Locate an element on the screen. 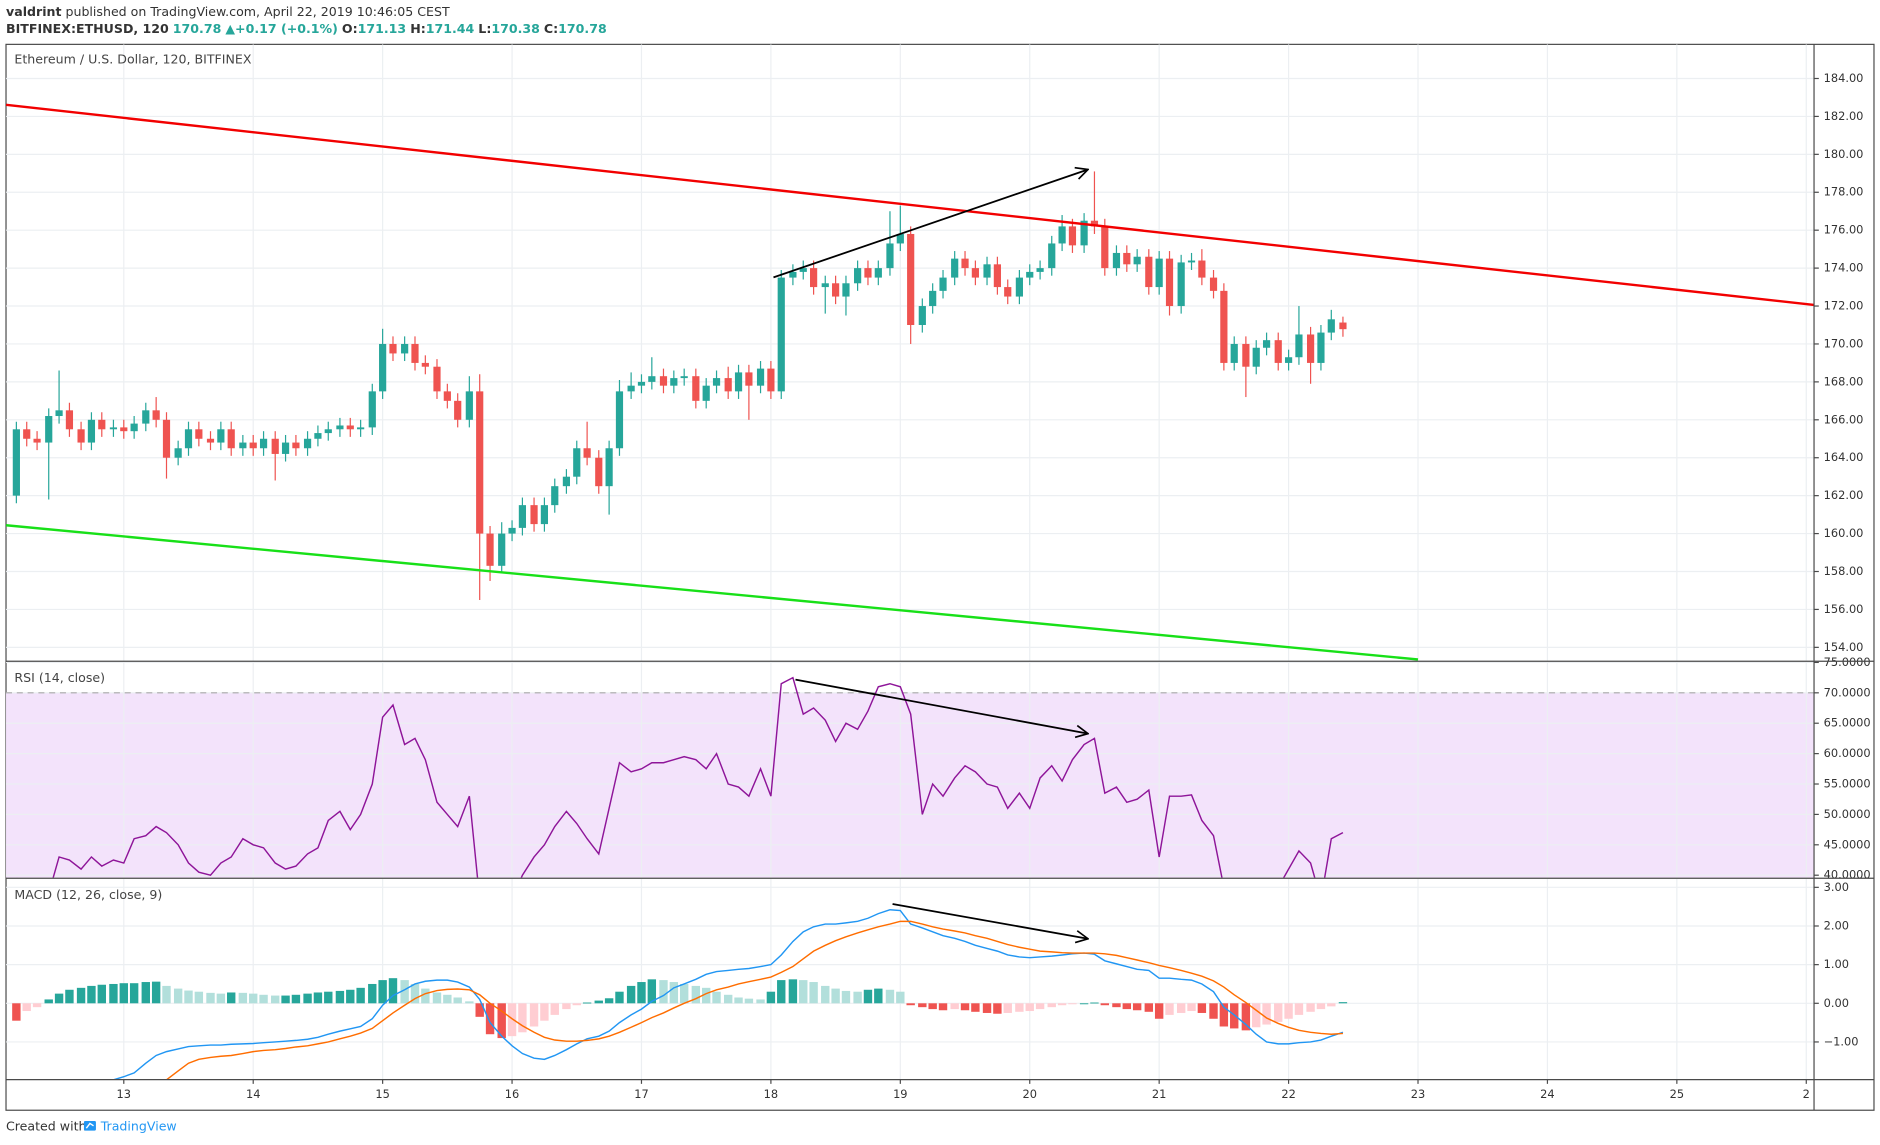 The height and width of the screenshot is (1145, 1880). y-tick-label: 1.00 is located at coordinates (1836, 964).